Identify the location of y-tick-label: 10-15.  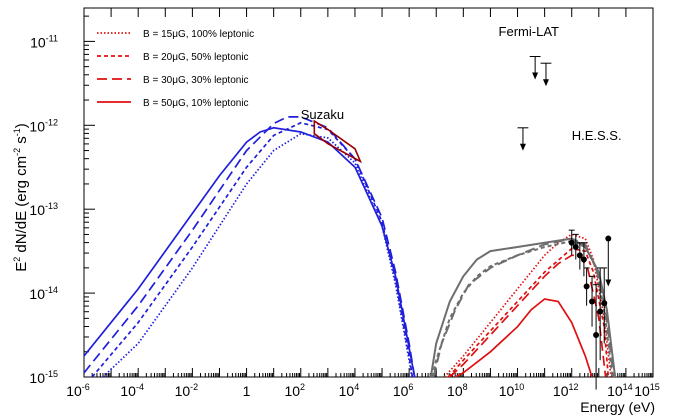
(43, 377).